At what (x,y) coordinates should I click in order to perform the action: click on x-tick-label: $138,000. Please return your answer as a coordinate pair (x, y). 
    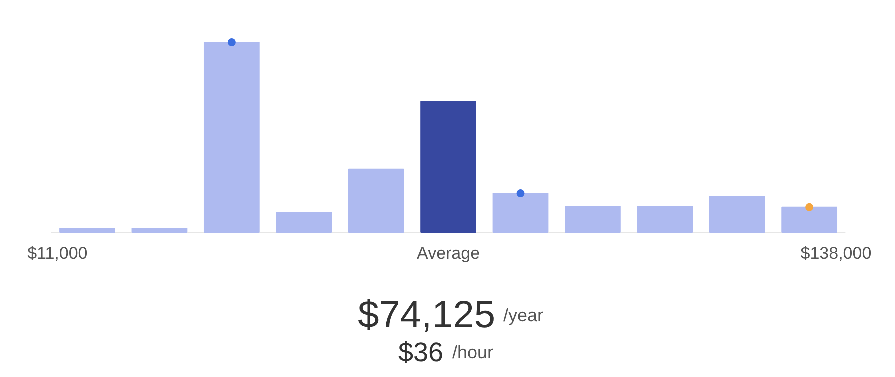
    Looking at the image, I should click on (836, 253).